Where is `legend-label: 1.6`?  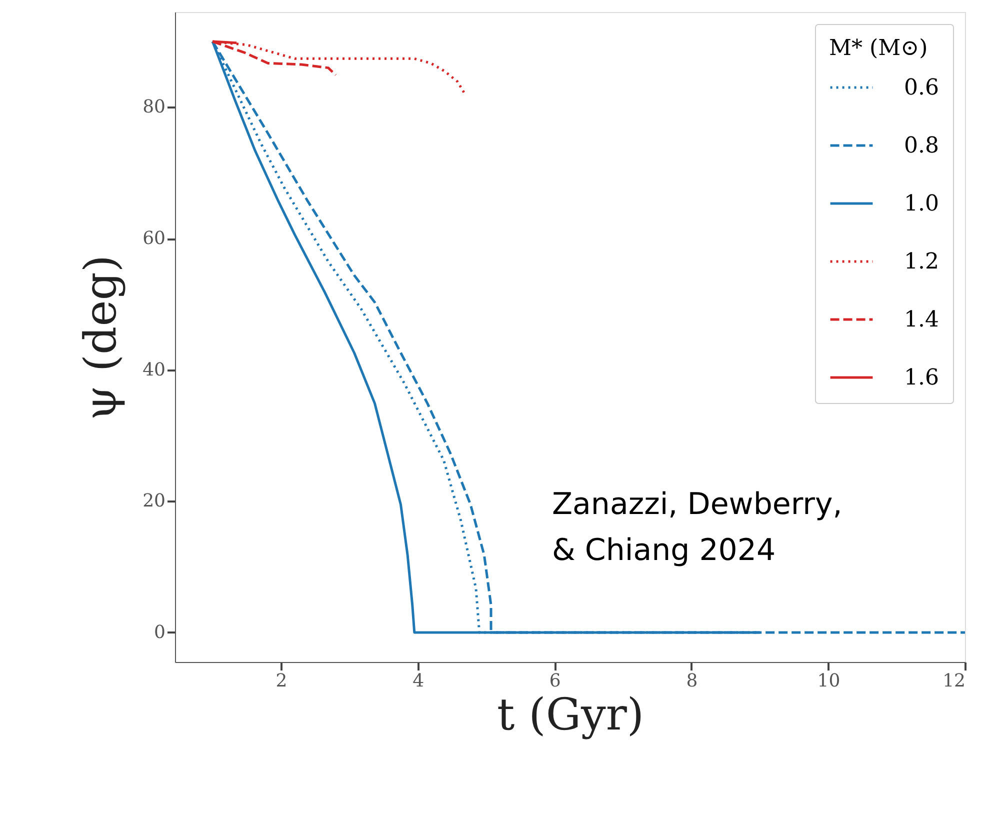
legend-label: 1.6 is located at coordinates (921, 378).